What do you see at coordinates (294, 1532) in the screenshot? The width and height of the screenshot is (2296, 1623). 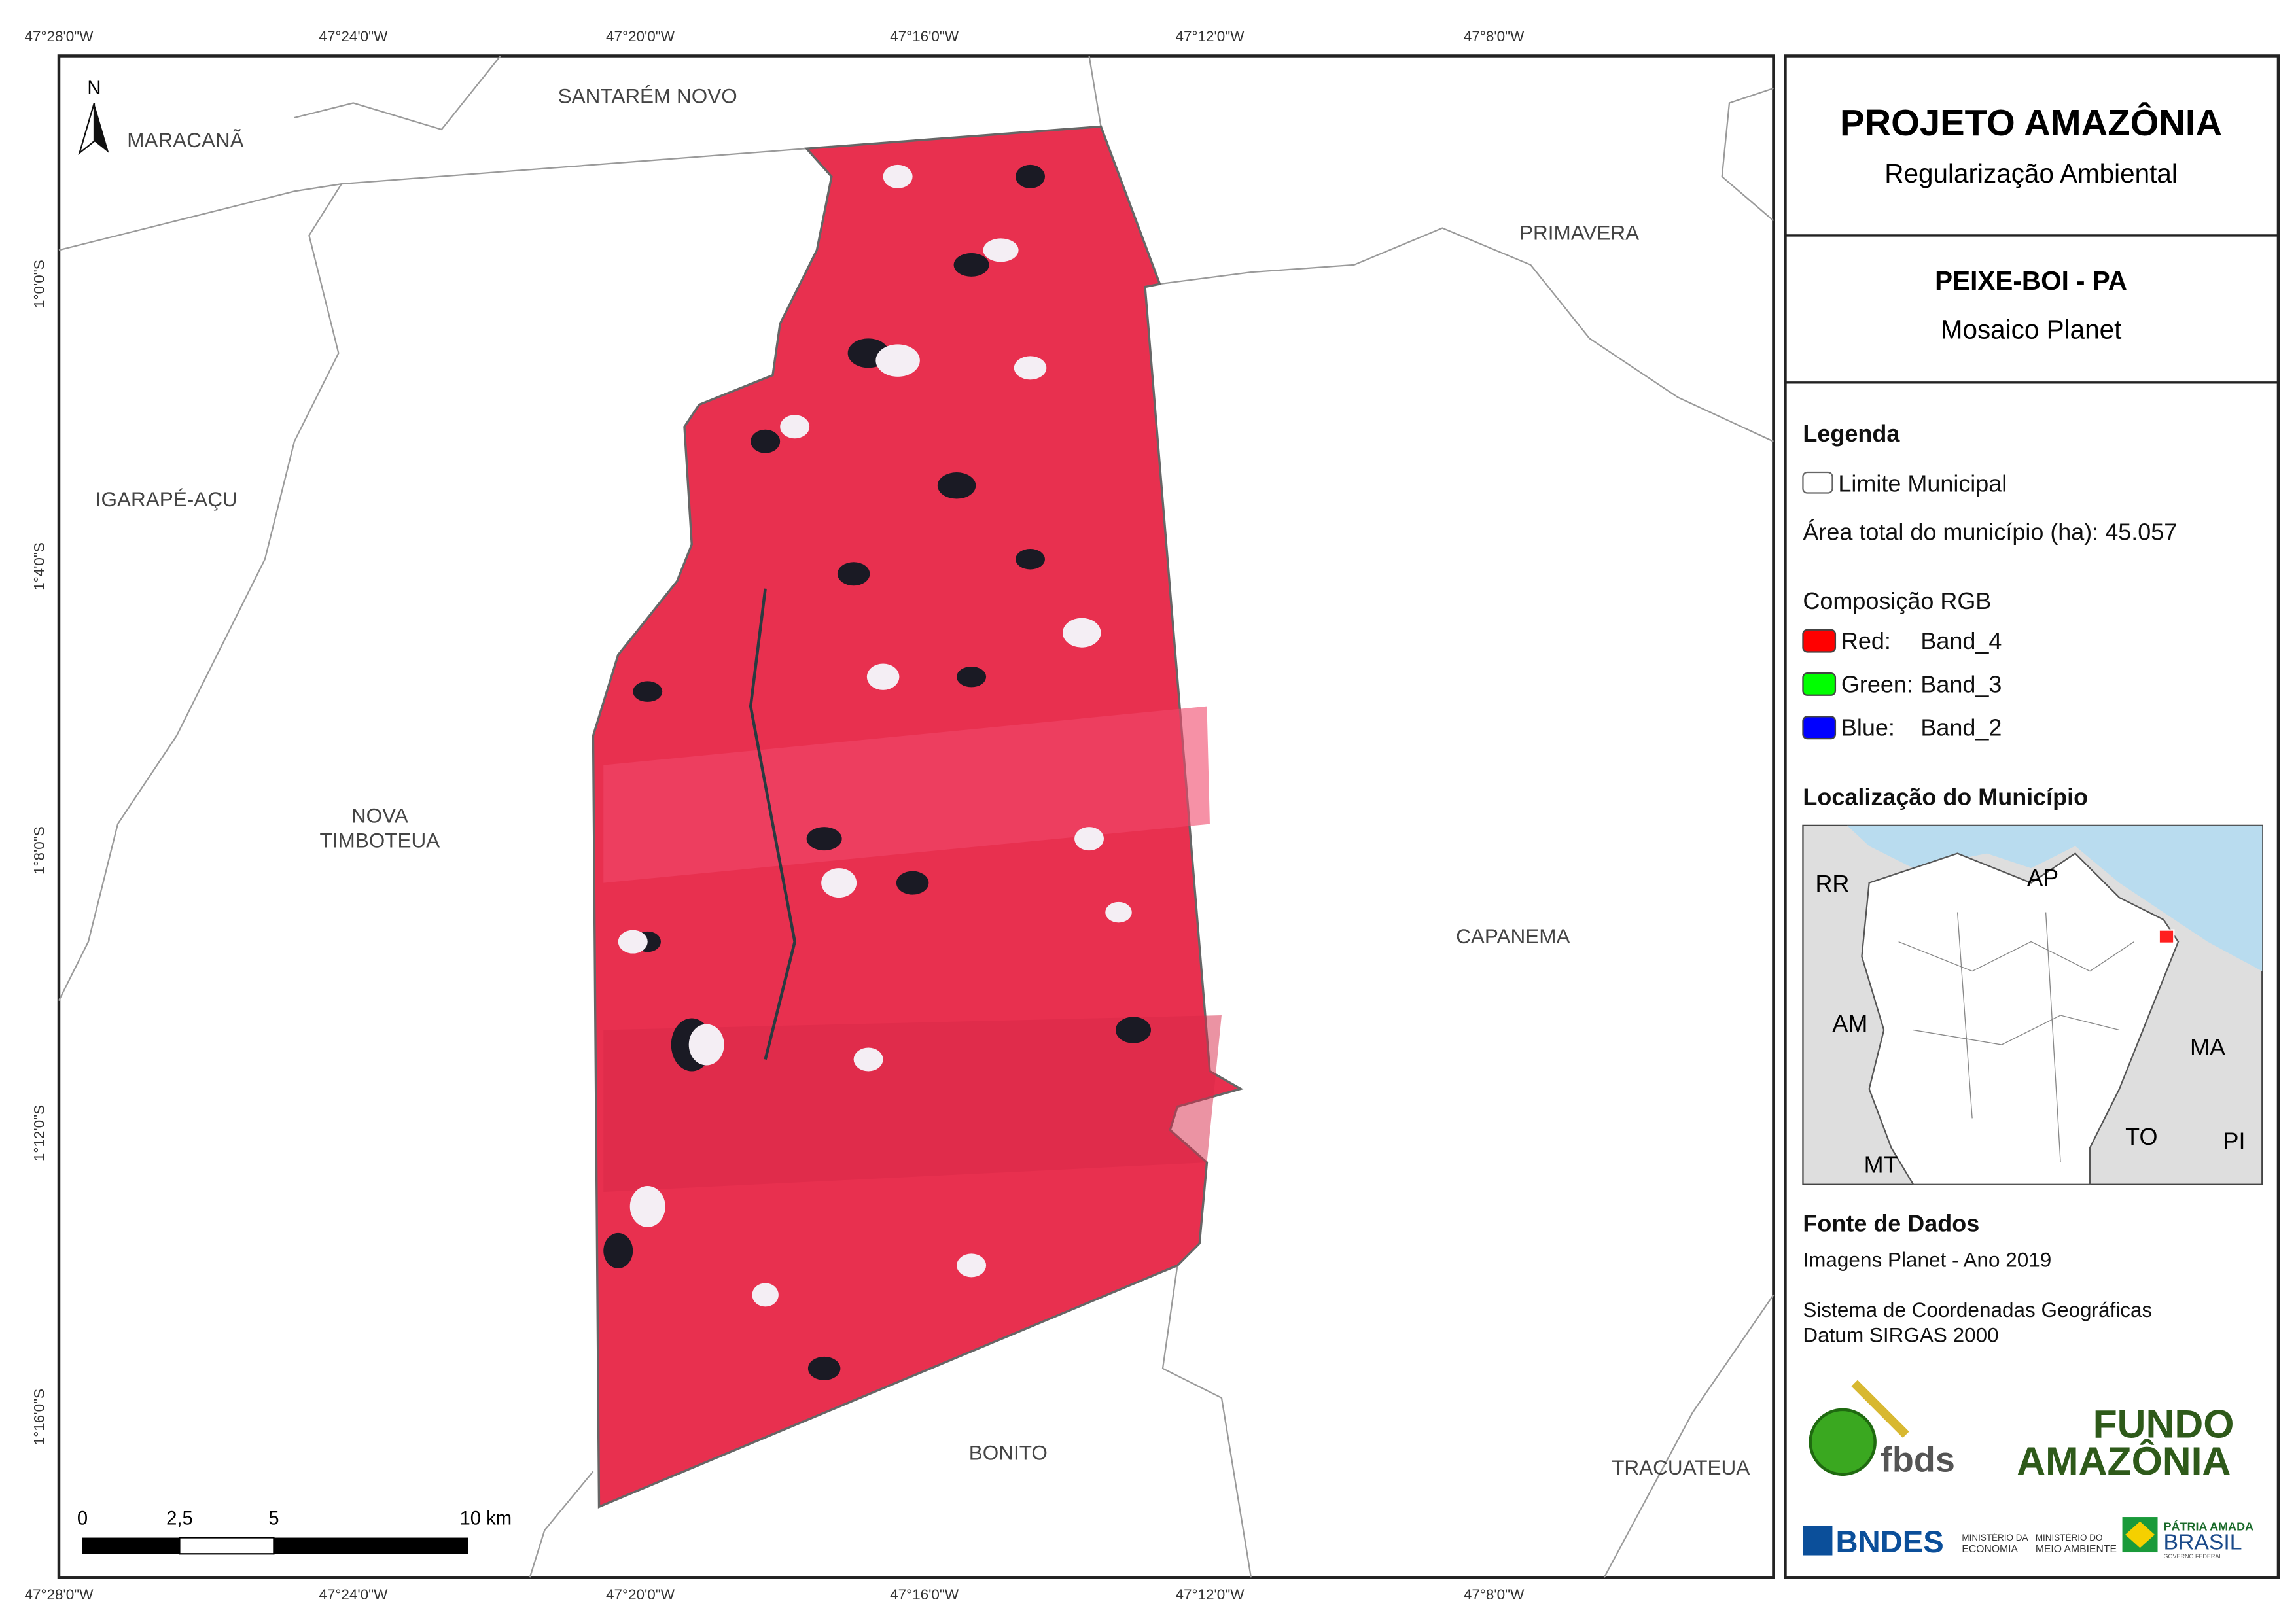 I see `scale-bar: 0 2,5 5 10 km` at bounding box center [294, 1532].